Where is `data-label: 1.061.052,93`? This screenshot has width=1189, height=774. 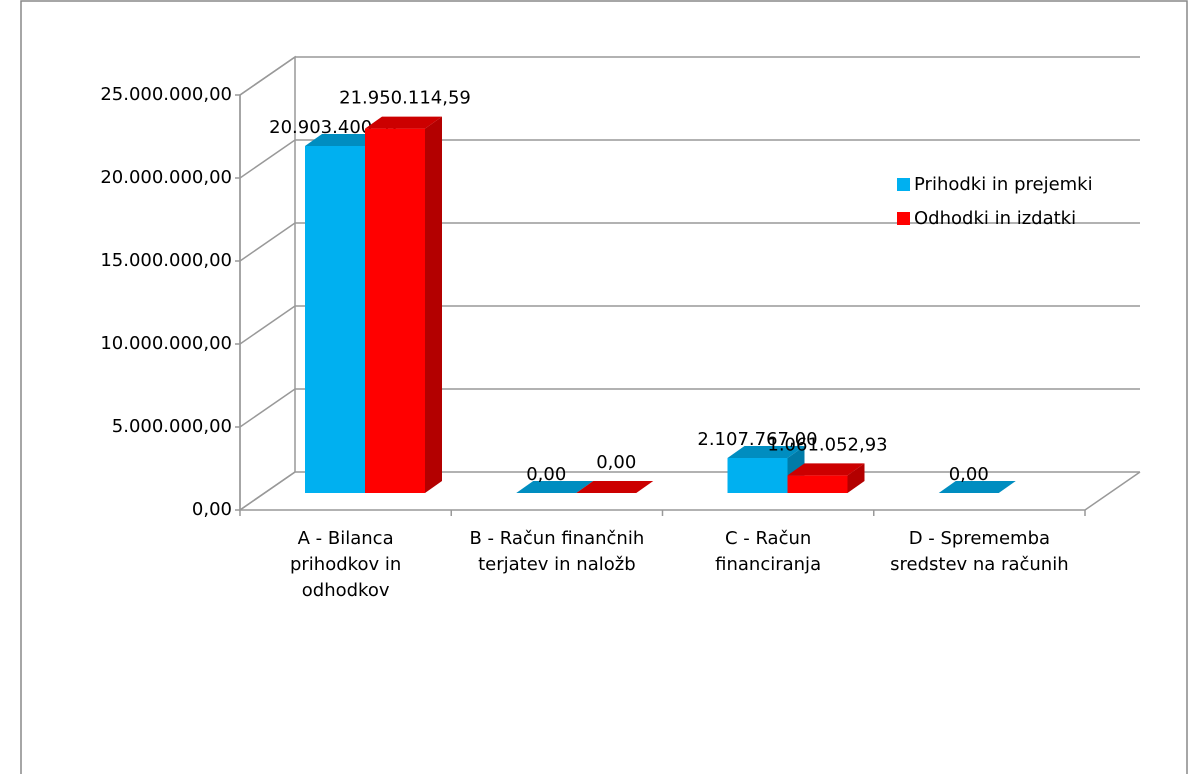 data-label: 1.061.052,93 is located at coordinates (827, 444).